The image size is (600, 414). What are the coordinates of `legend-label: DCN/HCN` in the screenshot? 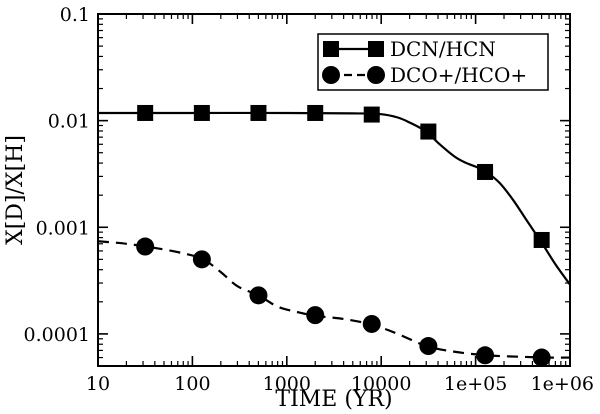 It's located at (443, 49).